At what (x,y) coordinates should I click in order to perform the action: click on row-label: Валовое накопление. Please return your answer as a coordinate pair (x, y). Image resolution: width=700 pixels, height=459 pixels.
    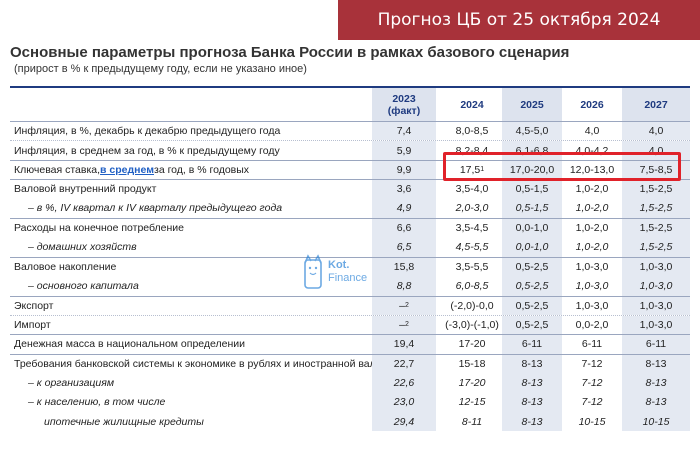
    Looking at the image, I should click on (65, 266).